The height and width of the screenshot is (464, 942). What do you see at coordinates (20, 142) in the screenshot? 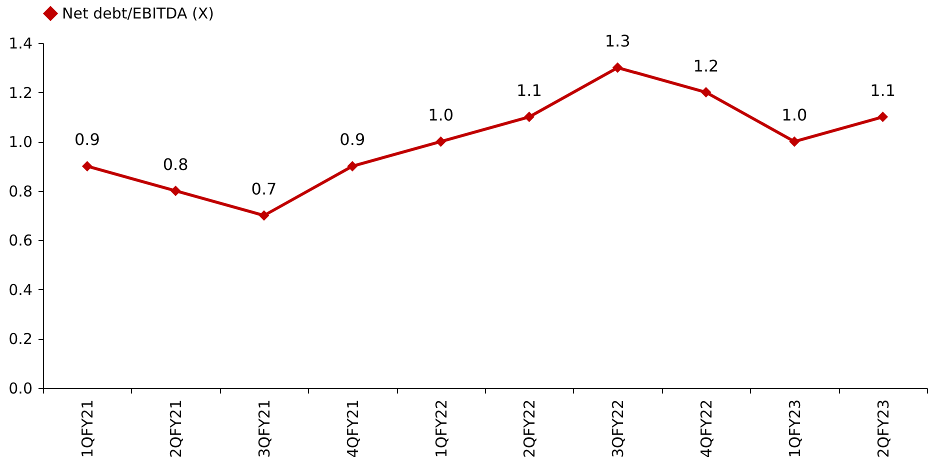
I see `y-tick-label: 1.0` at bounding box center [20, 142].